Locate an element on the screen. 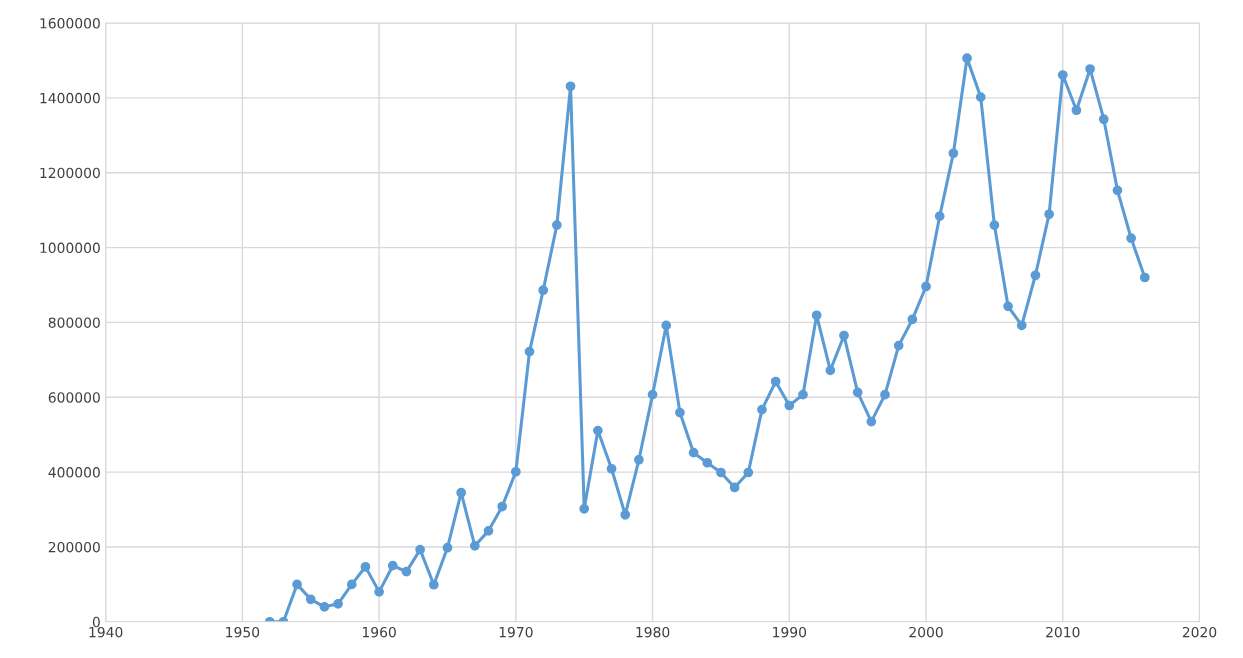 The height and width of the screenshot is (658, 1243). x-tick-label: 2020 is located at coordinates (1199, 632).